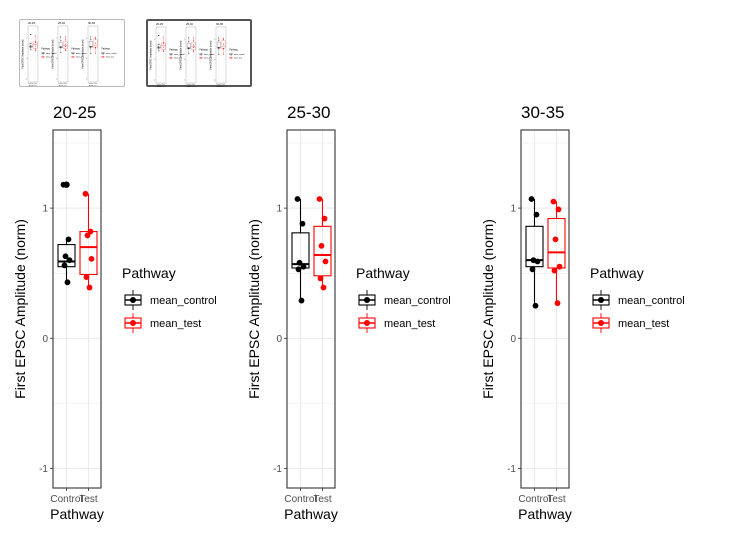  Describe the element at coordinates (209, 54) in the screenshot. I see `legend-label: mean_control` at that location.